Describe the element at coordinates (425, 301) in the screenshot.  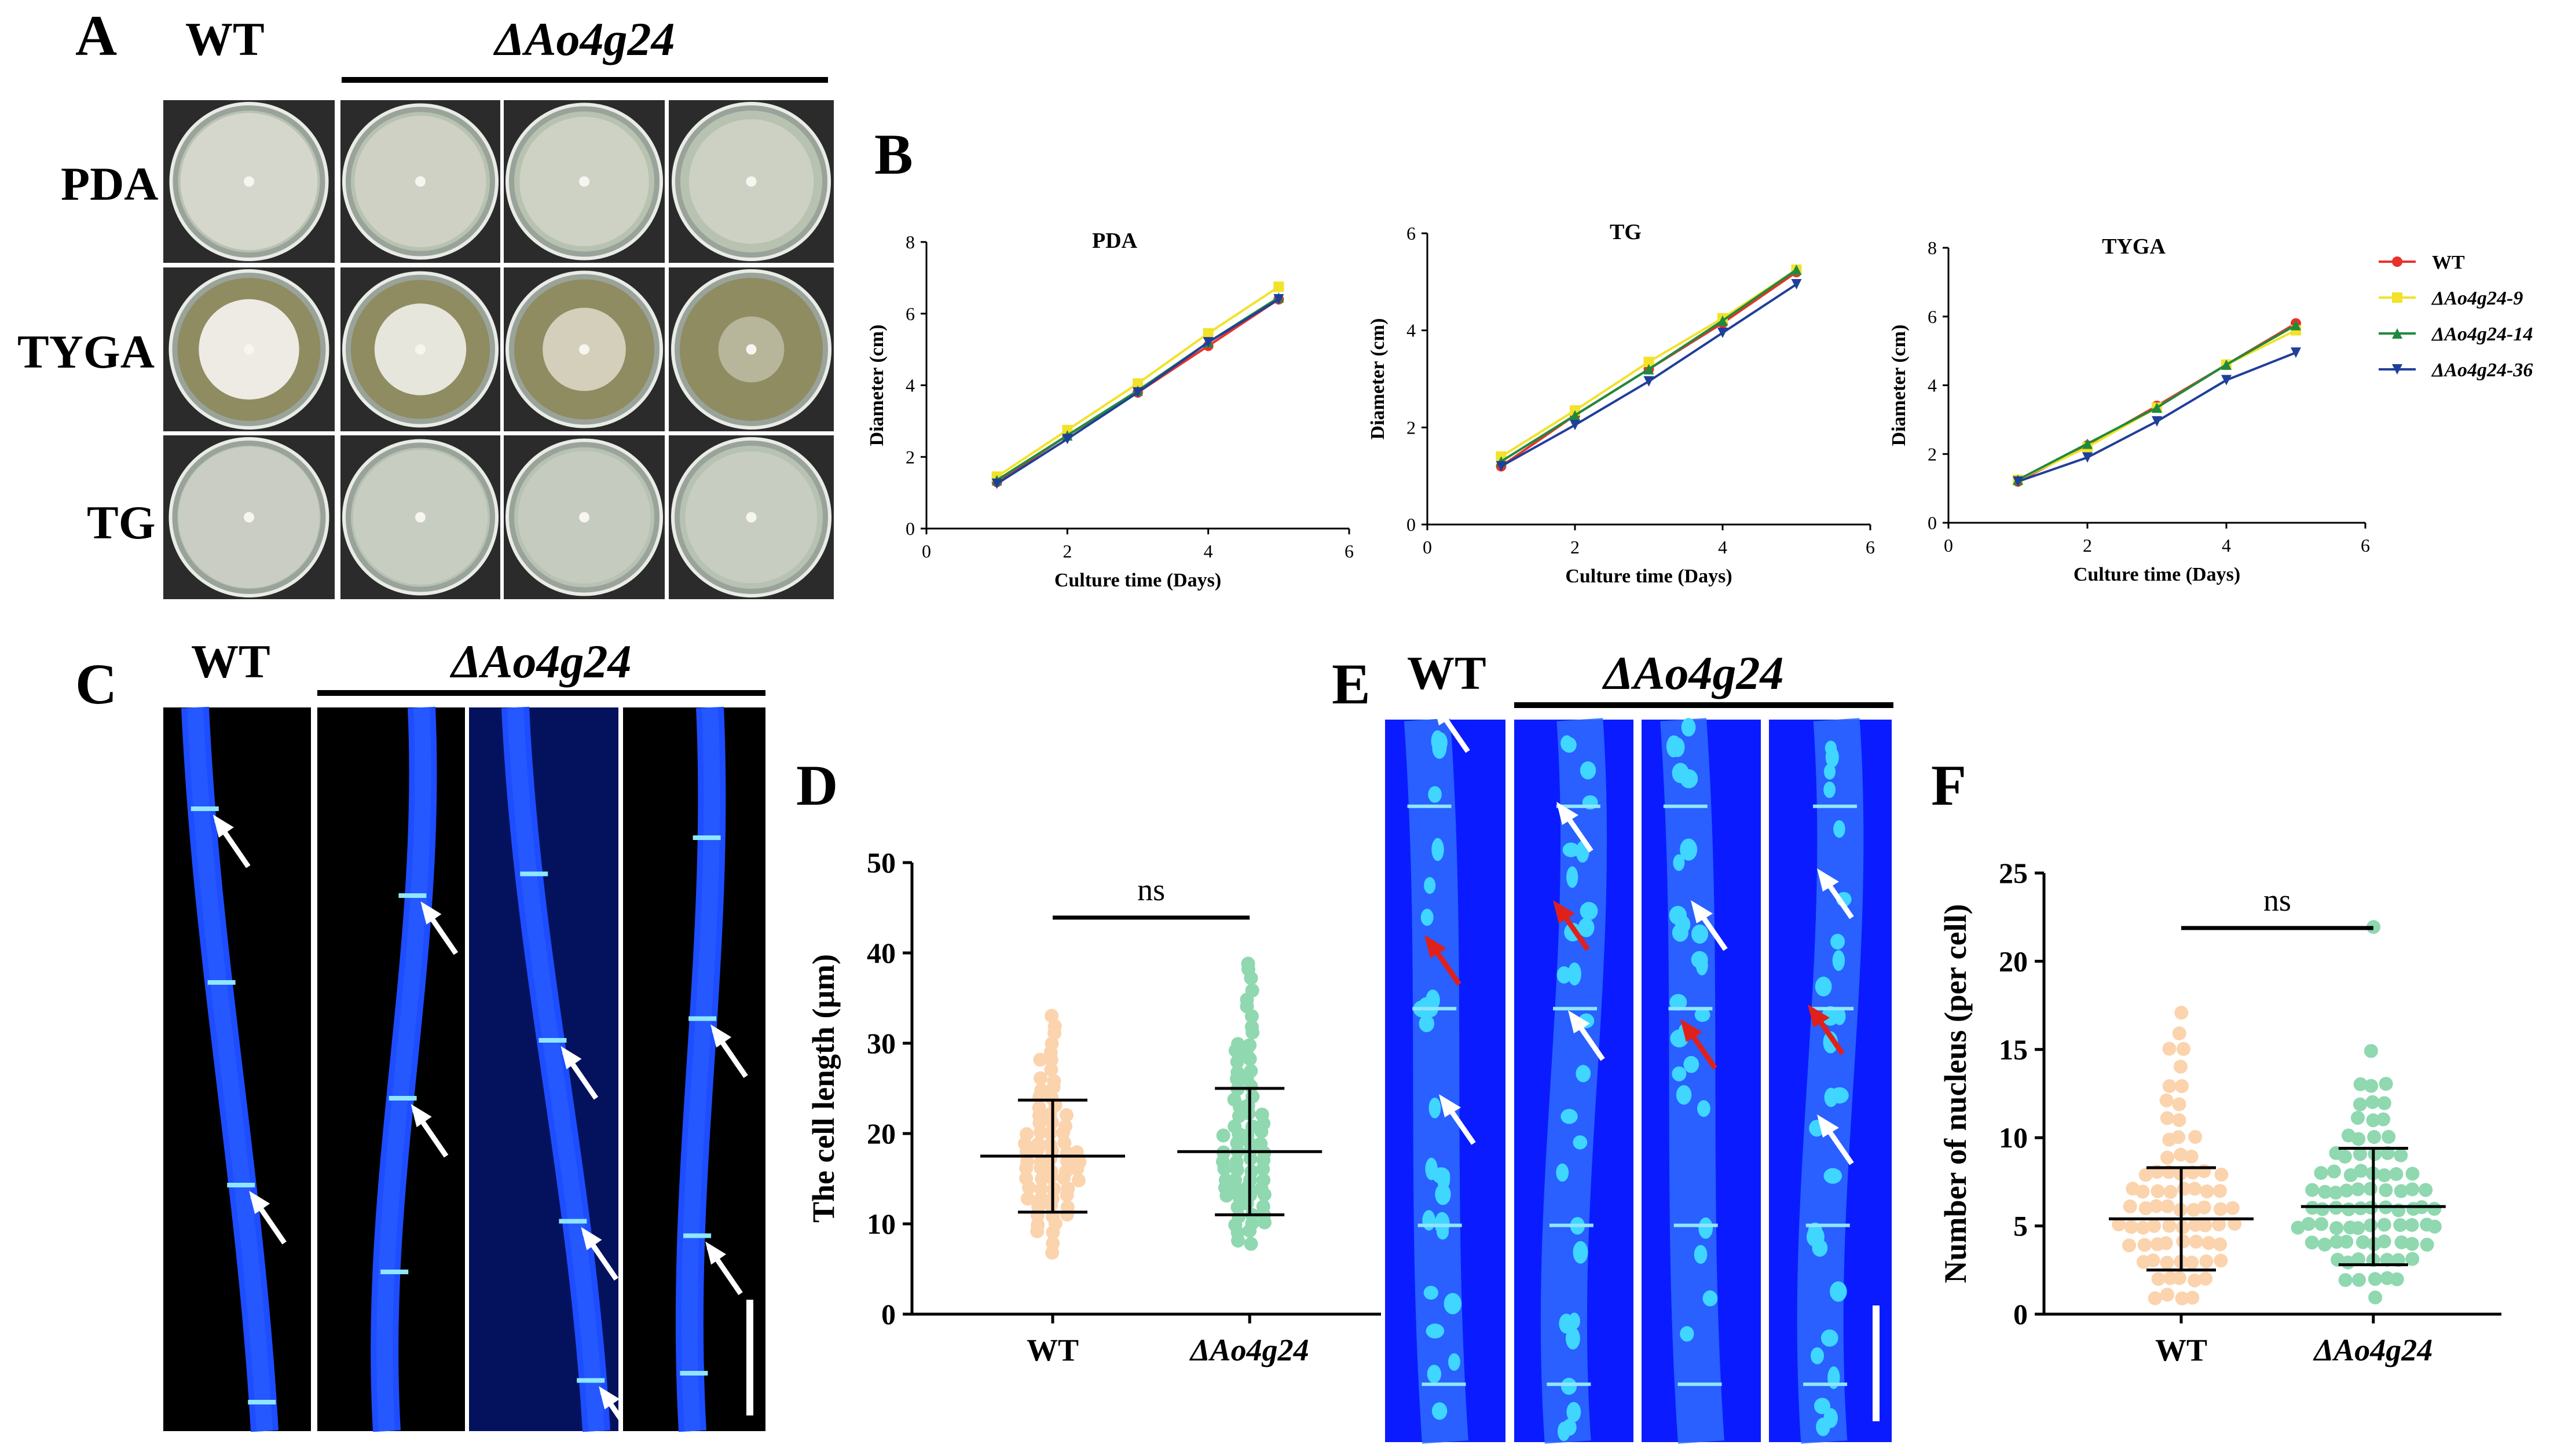
I see `panel-a: A WT ΔAo4g24 PDA TYGA TG` at that location.